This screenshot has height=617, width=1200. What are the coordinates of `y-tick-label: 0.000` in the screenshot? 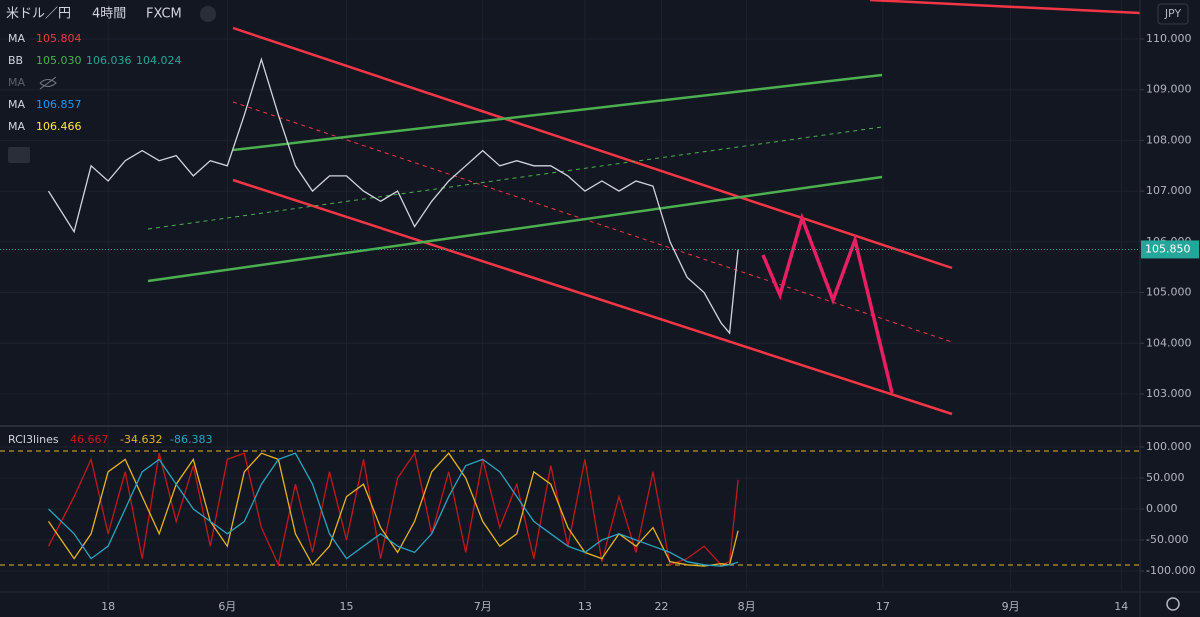 It's located at (1162, 508).